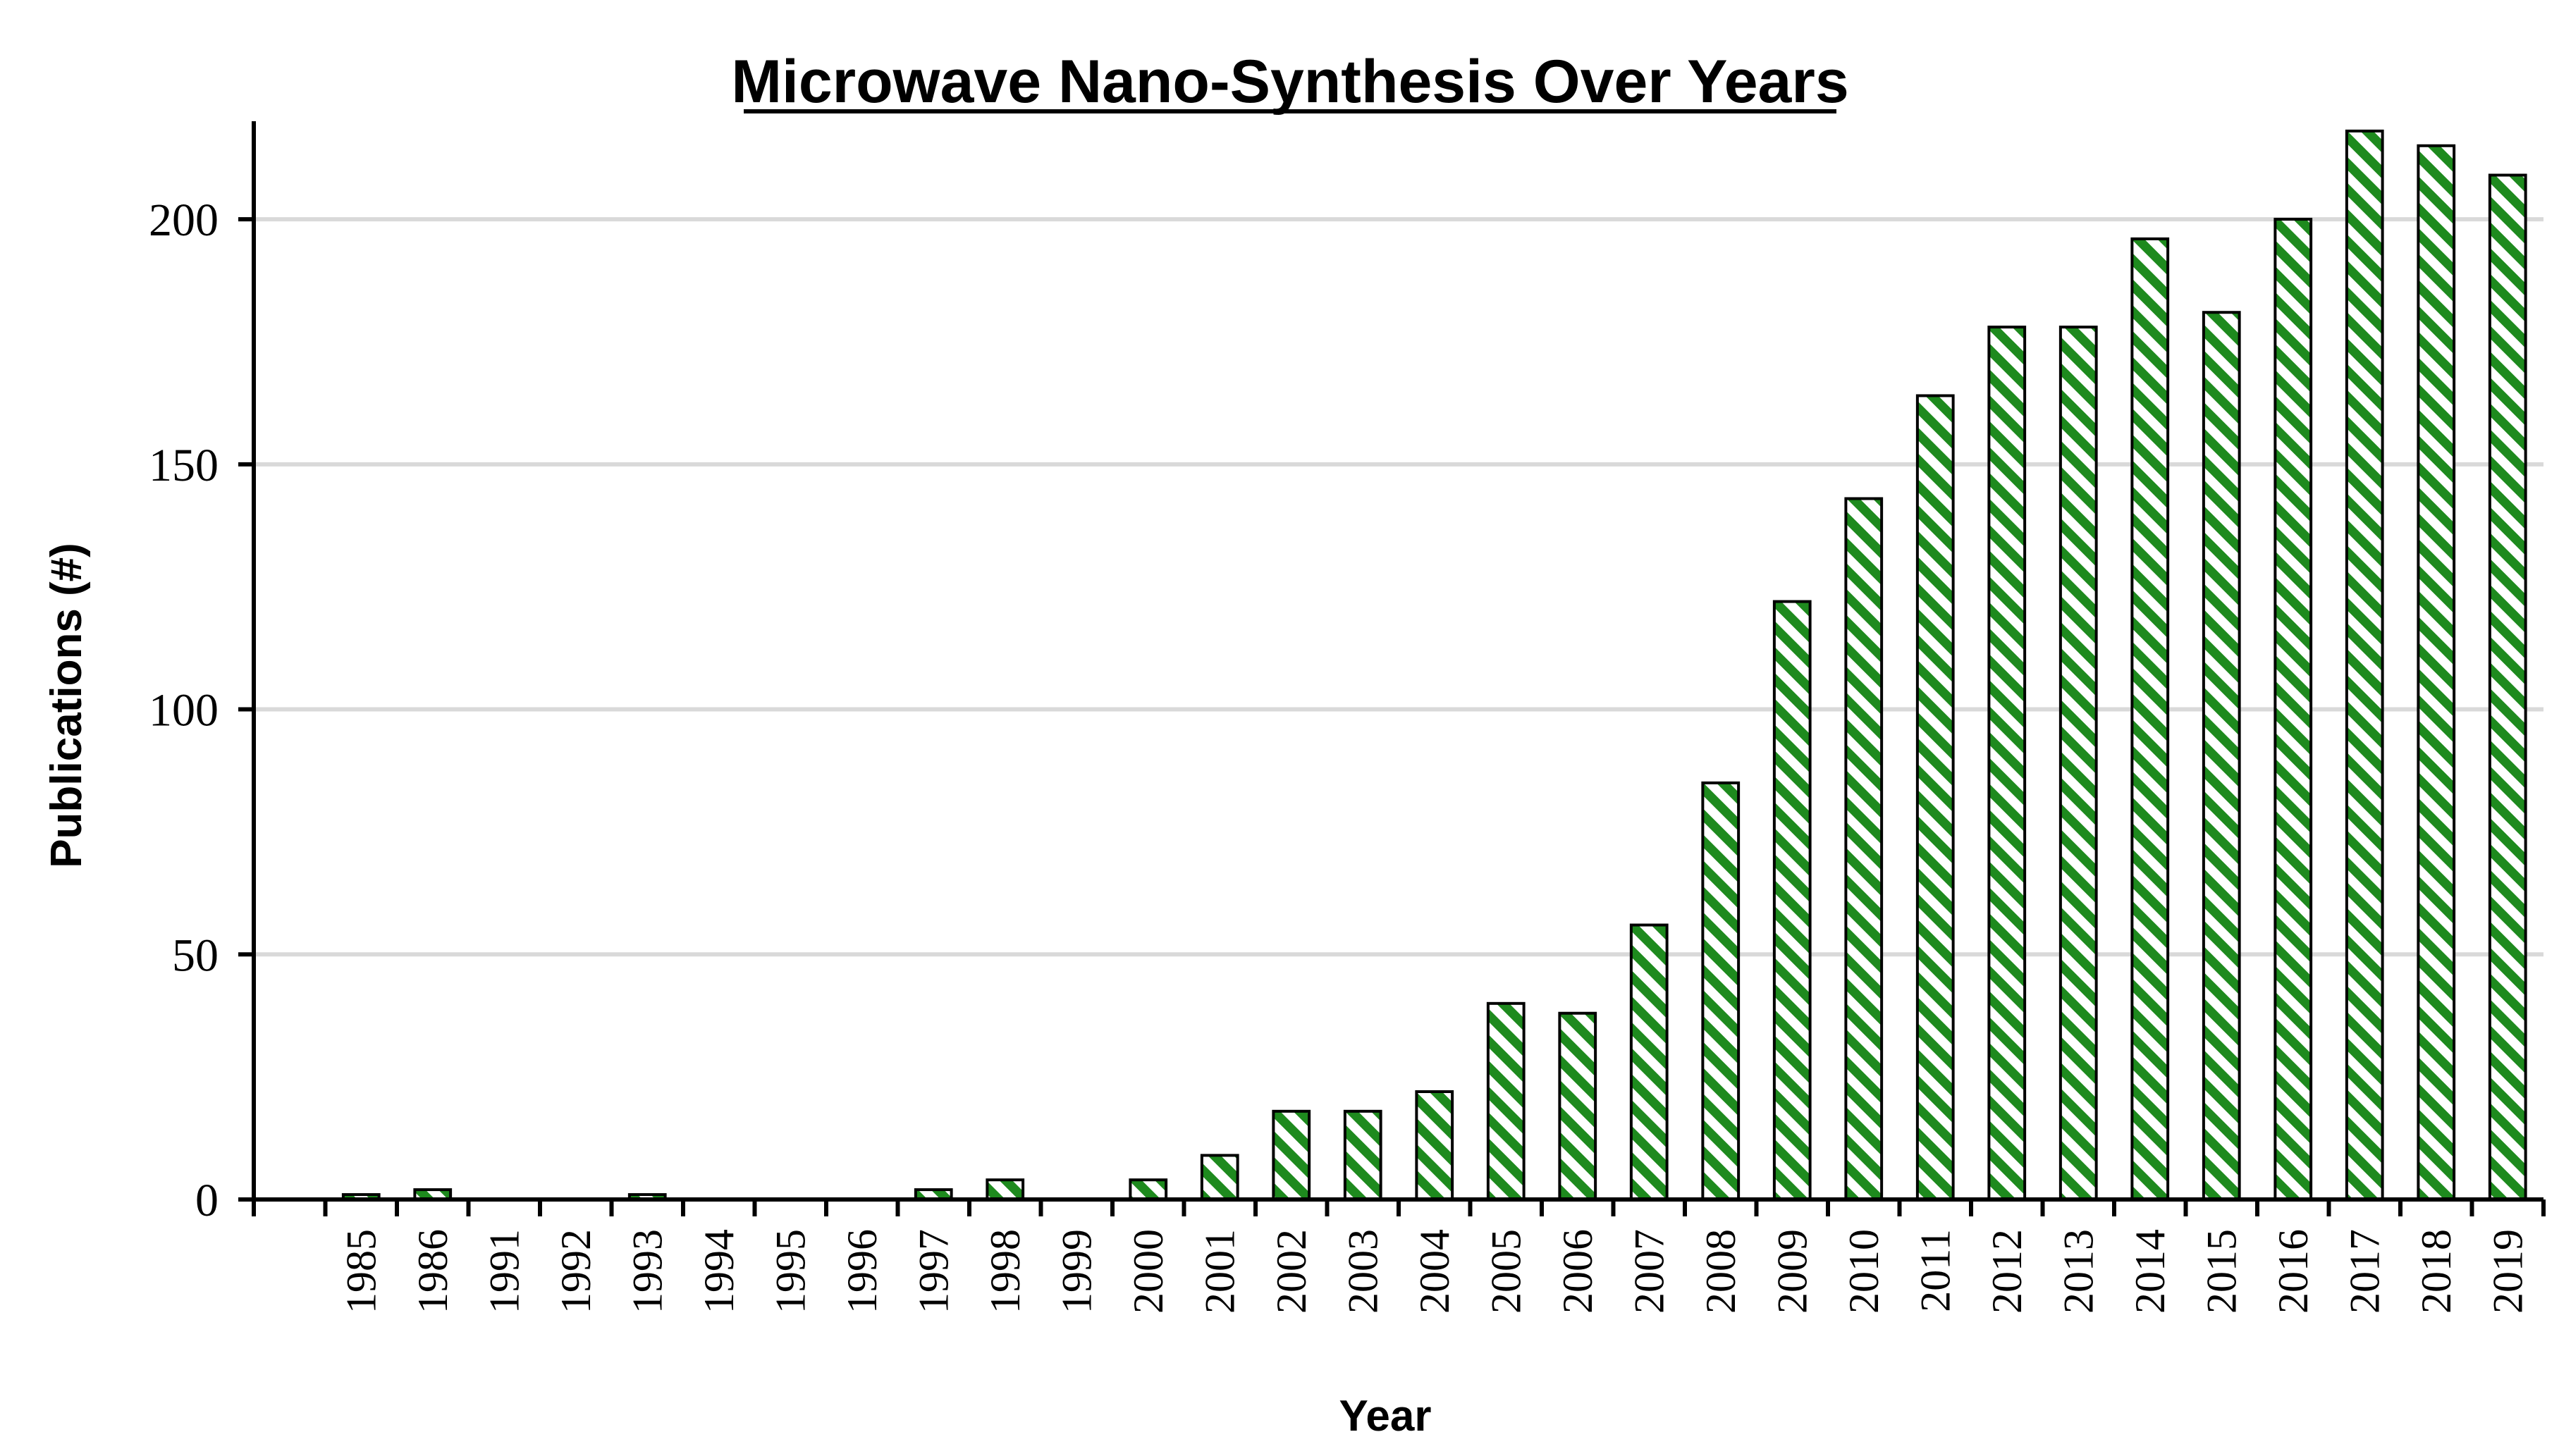 This screenshot has height=1456, width=2559. I want to click on x-tick-label-2004: 2004, so click(1435, 1271).